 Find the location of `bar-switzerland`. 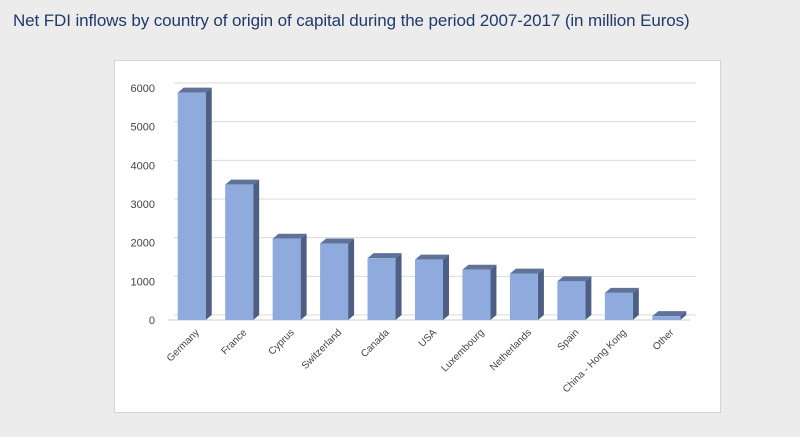

bar-switzerland is located at coordinates (337, 279).